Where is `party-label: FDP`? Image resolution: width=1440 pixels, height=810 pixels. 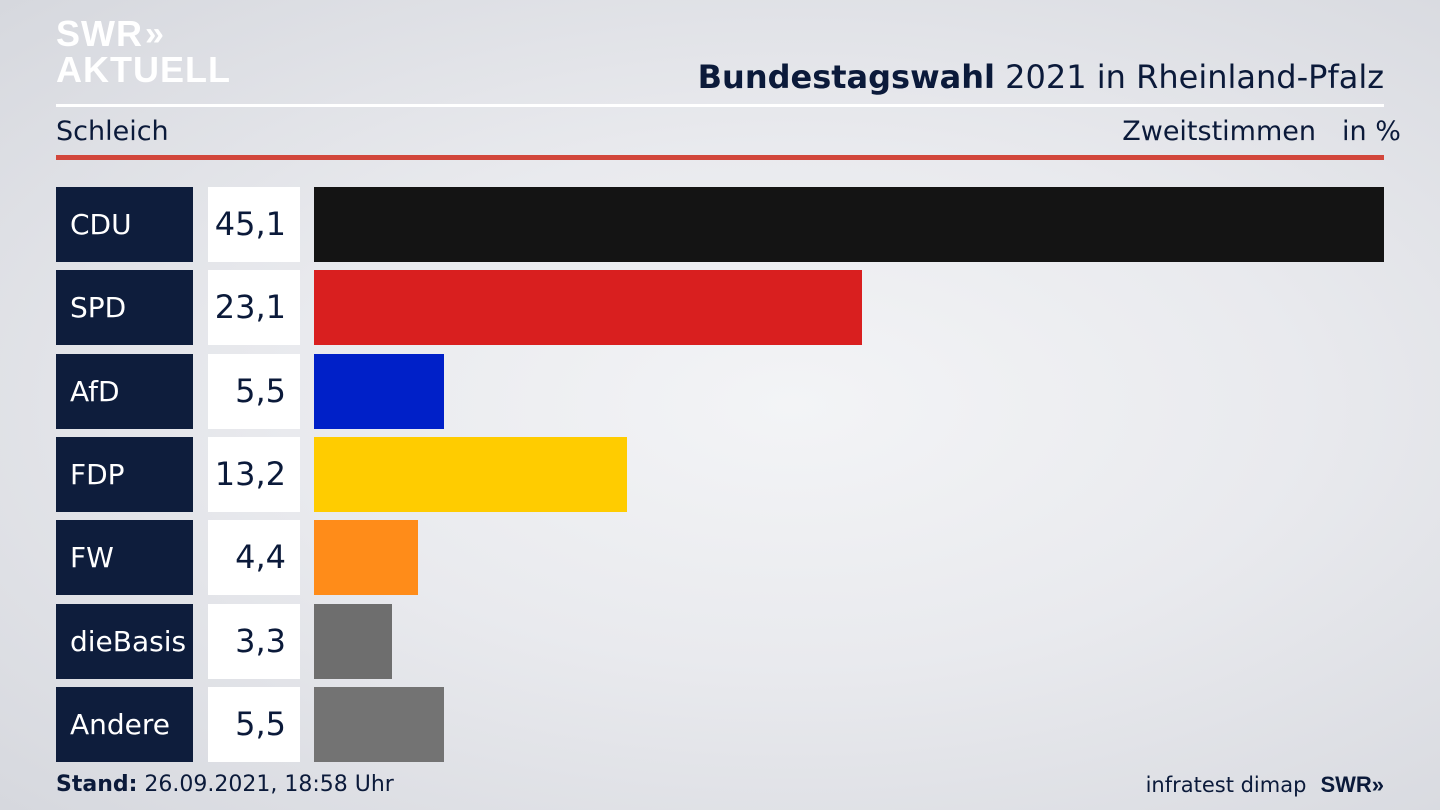
party-label: FDP is located at coordinates (124, 474).